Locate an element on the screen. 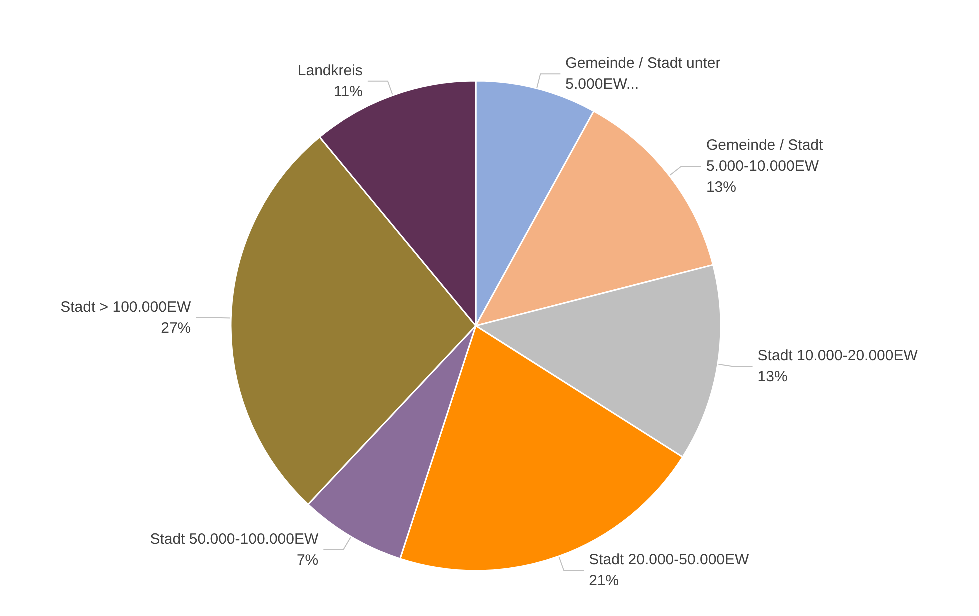  slice-label: Gemeinde / Stadt 5.000-10.000EW is located at coordinates (767, 156).